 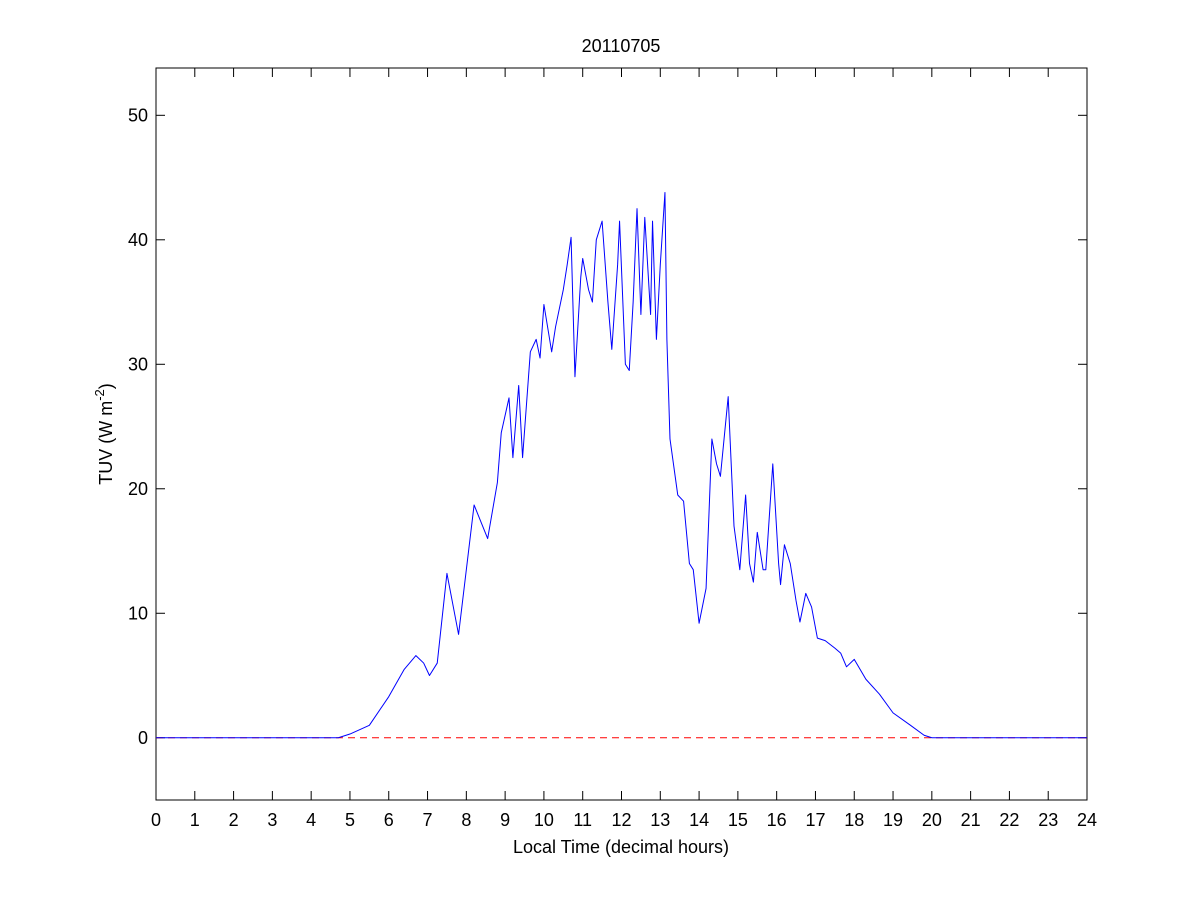 I want to click on x-tick-label: 6, so click(x=389, y=820).